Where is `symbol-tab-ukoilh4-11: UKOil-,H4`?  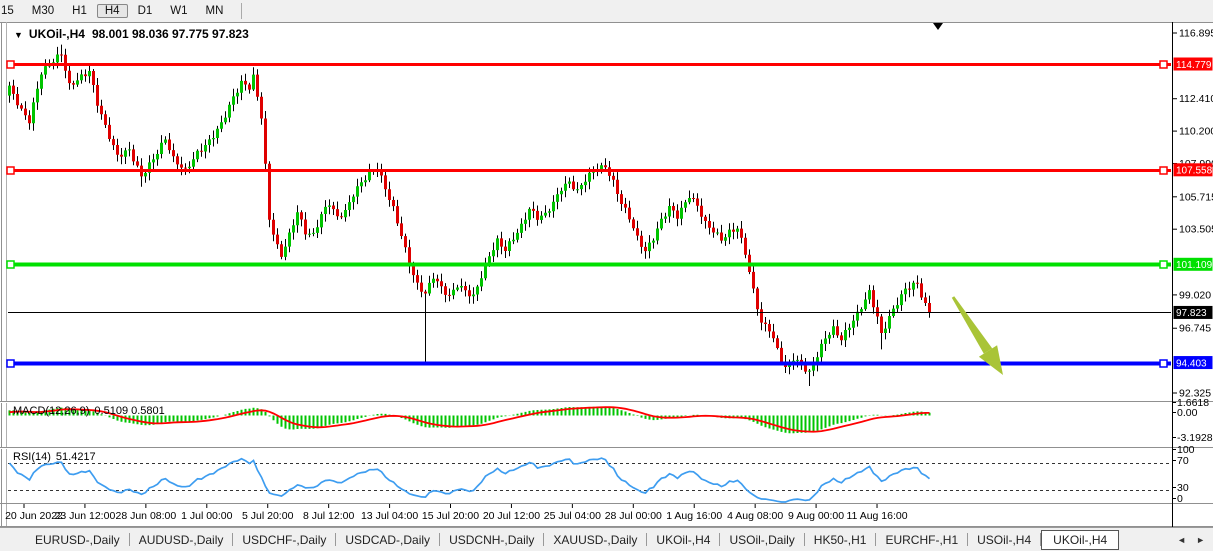
symbol-tab-ukoilh4-11: UKOil-,H4 is located at coordinates (1080, 539).